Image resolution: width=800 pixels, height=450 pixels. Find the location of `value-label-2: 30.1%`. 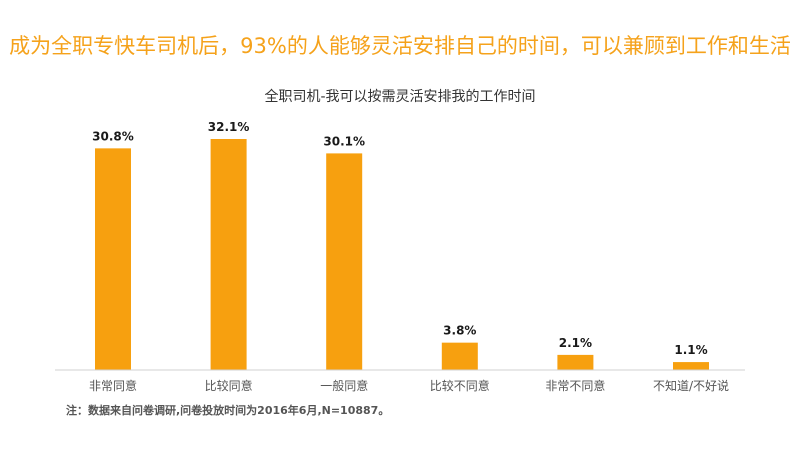

value-label-2: 30.1% is located at coordinates (344, 141).